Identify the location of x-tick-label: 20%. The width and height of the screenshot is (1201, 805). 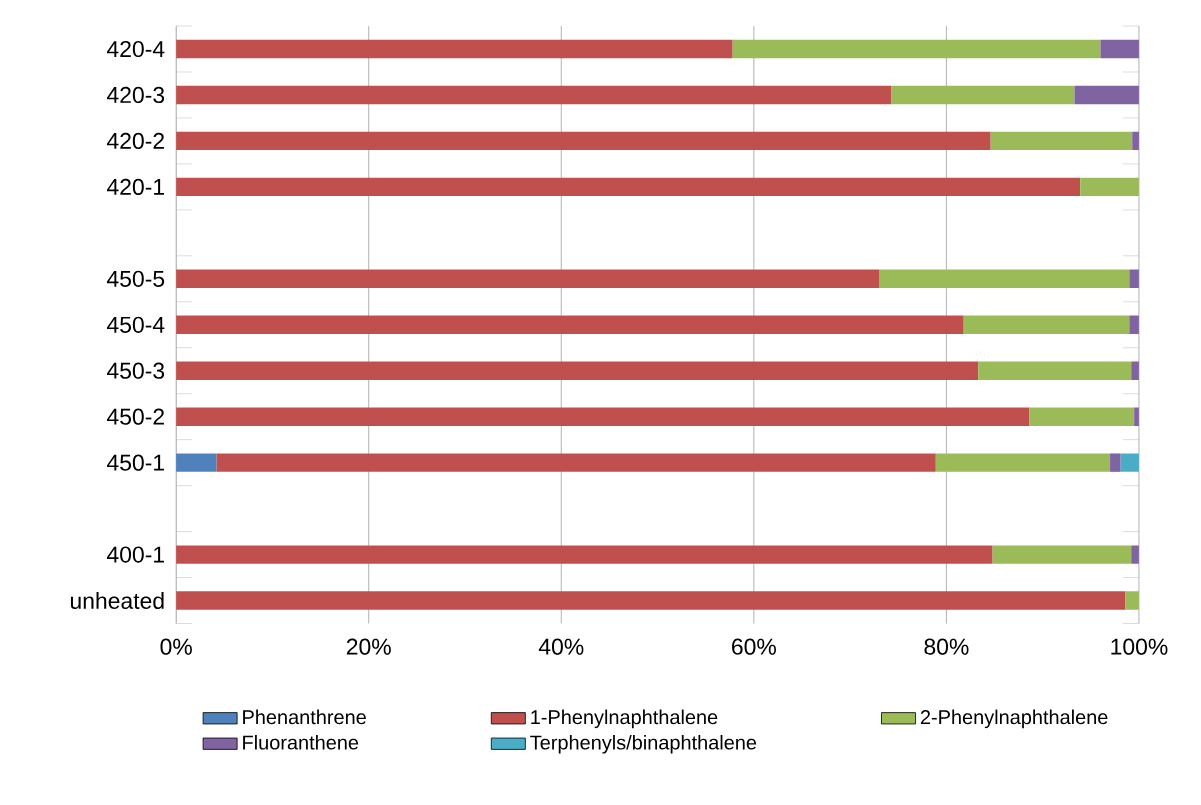
(368, 646).